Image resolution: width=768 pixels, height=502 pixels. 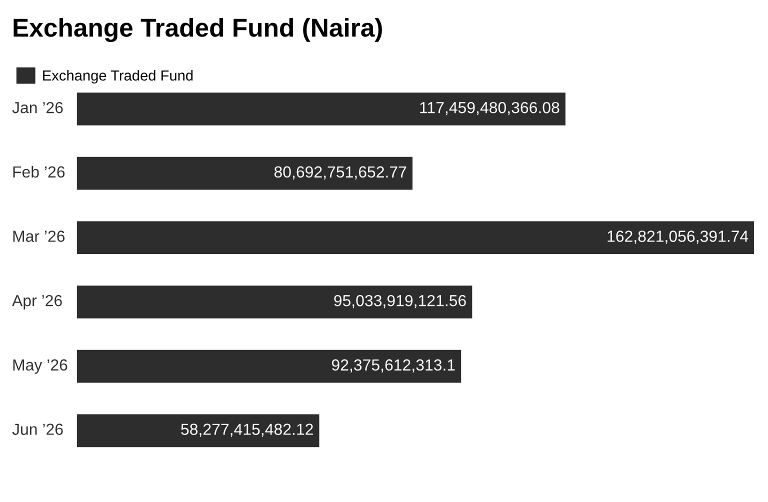 What do you see at coordinates (37, 429) in the screenshot?
I see `y-tick-label: Jun ’26` at bounding box center [37, 429].